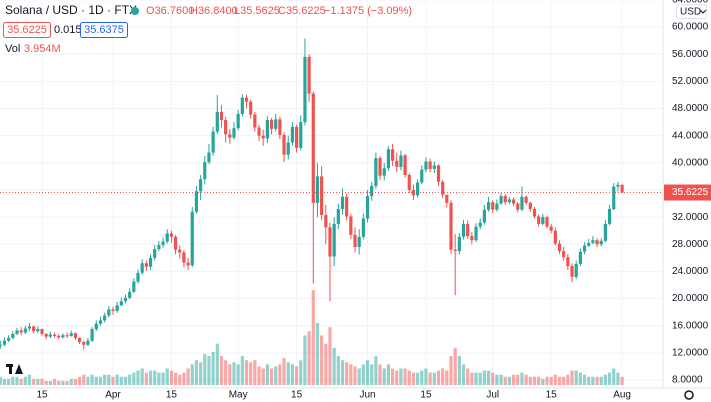 The height and width of the screenshot is (402, 711). I want to click on bid: 35.6225, so click(27, 30).